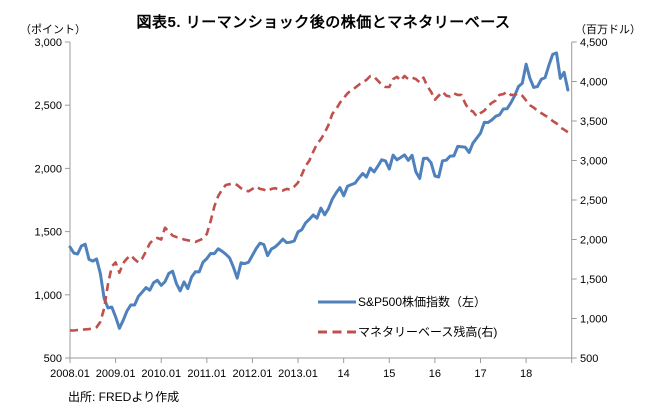 This screenshot has width=647, height=412. Describe the element at coordinates (594, 83) in the screenshot. I see `y-axis-right-tick-label: 4,000` at that location.